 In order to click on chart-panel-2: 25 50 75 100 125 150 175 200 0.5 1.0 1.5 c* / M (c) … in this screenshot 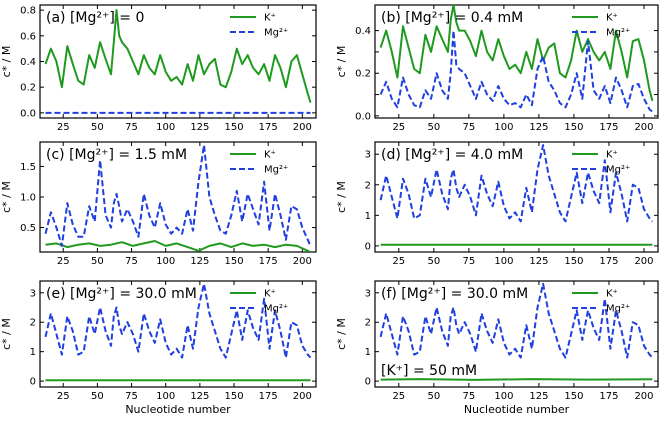, I will do `click(158, 204)`.